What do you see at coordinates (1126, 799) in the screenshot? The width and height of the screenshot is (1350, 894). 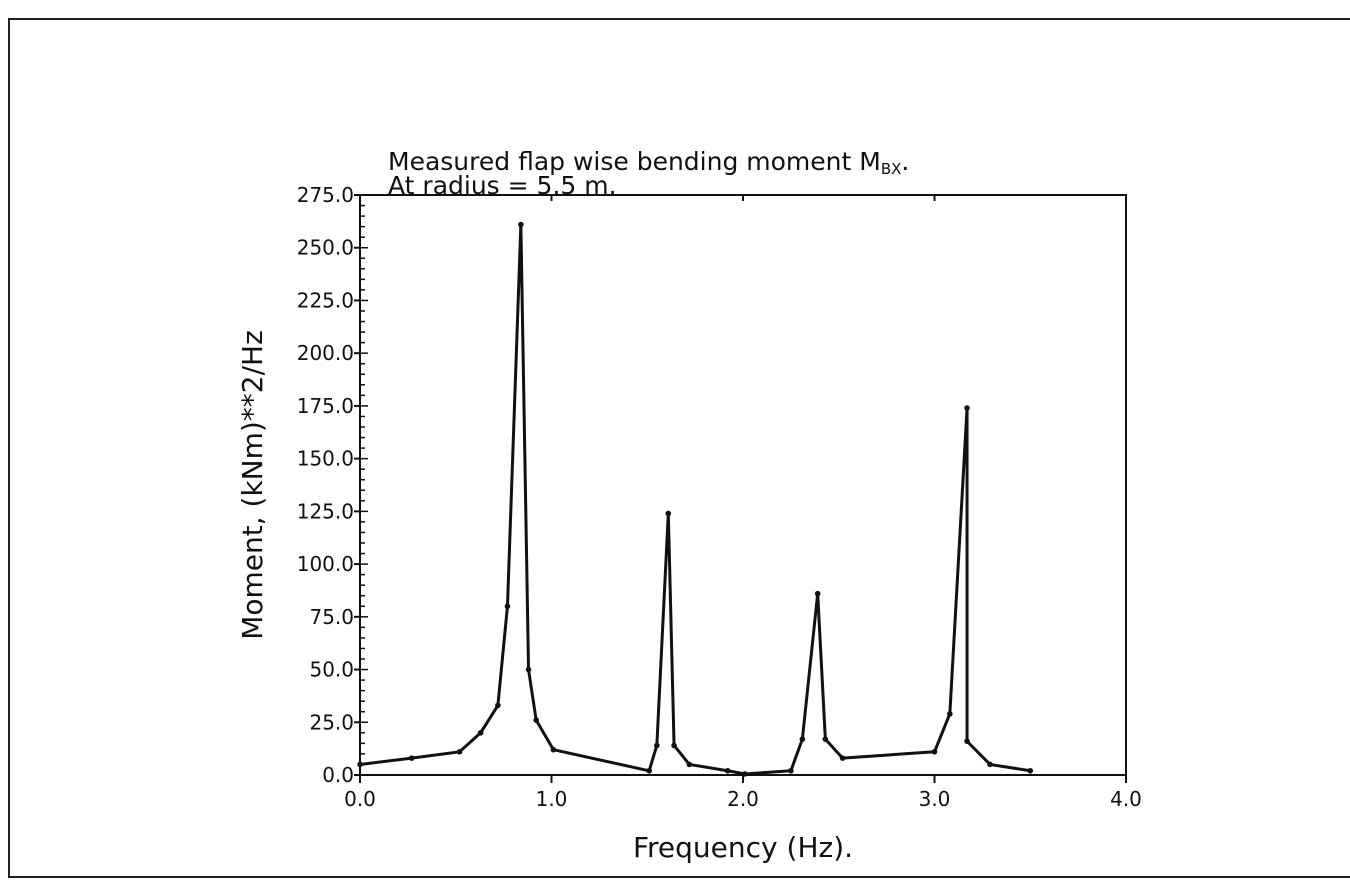 I see `x-tick-label: 4.0` at bounding box center [1126, 799].